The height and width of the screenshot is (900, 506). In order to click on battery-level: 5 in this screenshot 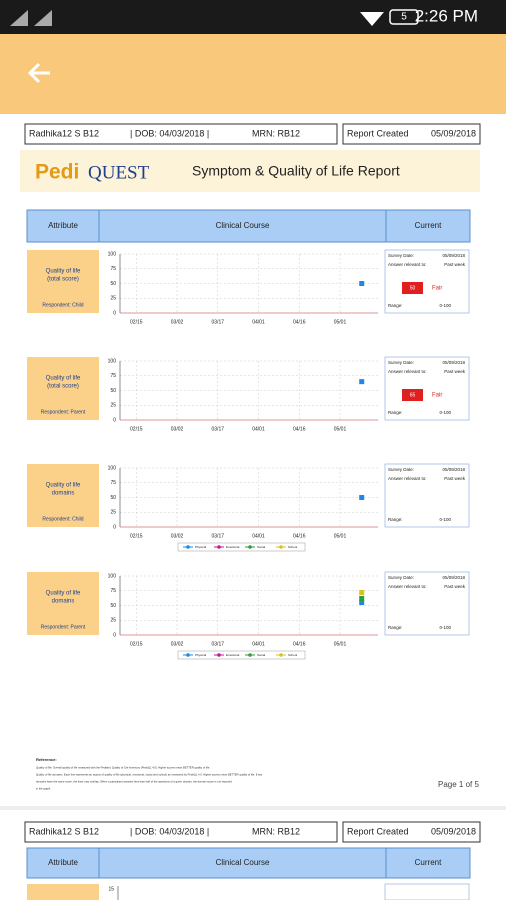, I will do `click(404, 17)`.